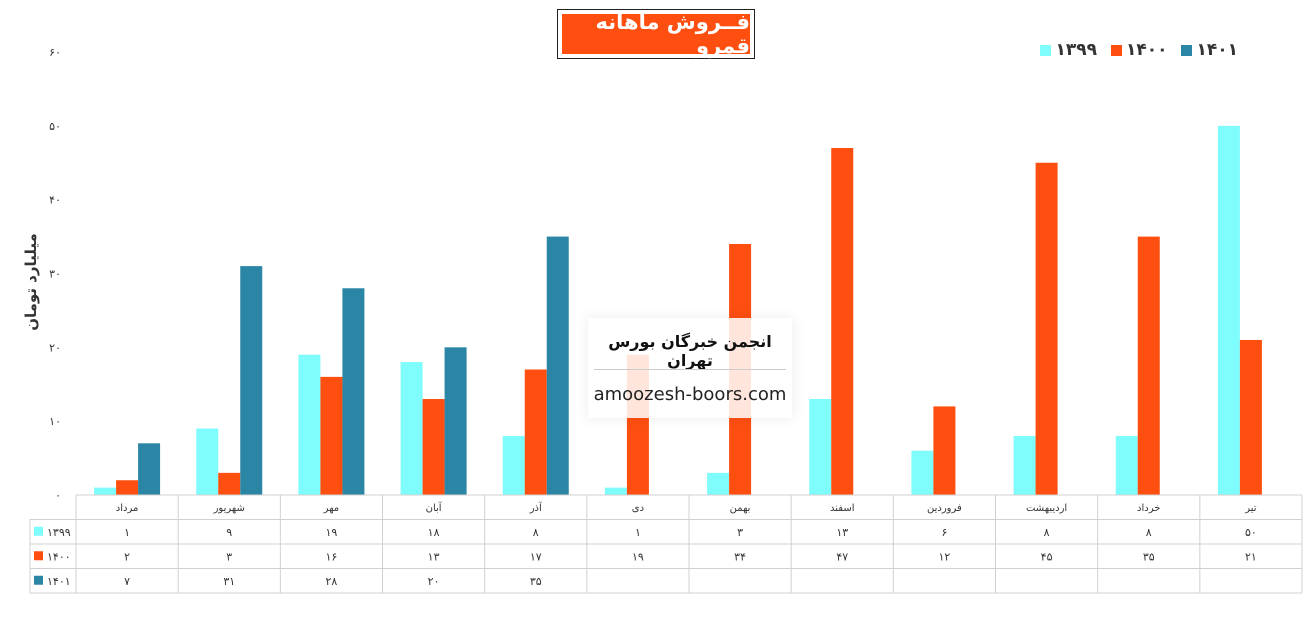 The image size is (1310, 642). I want to click on table-cell-value: ۳۱, so click(229, 581).